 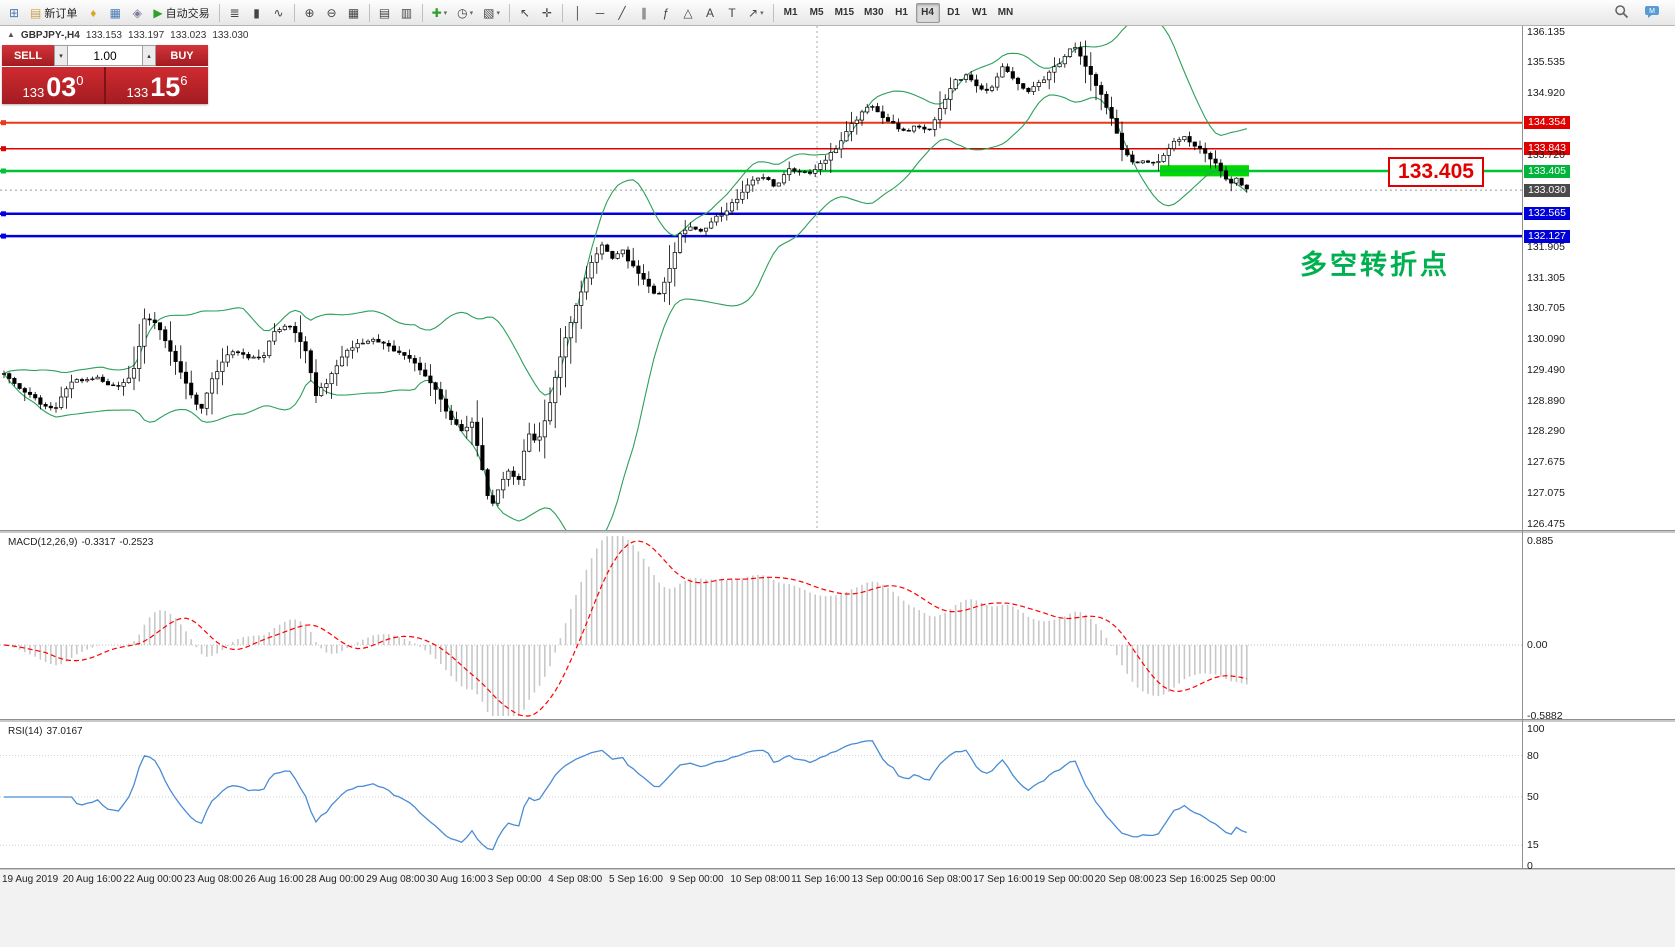 I want to click on time-axis-label: 10 Sep 08:00, so click(x=760, y=879).